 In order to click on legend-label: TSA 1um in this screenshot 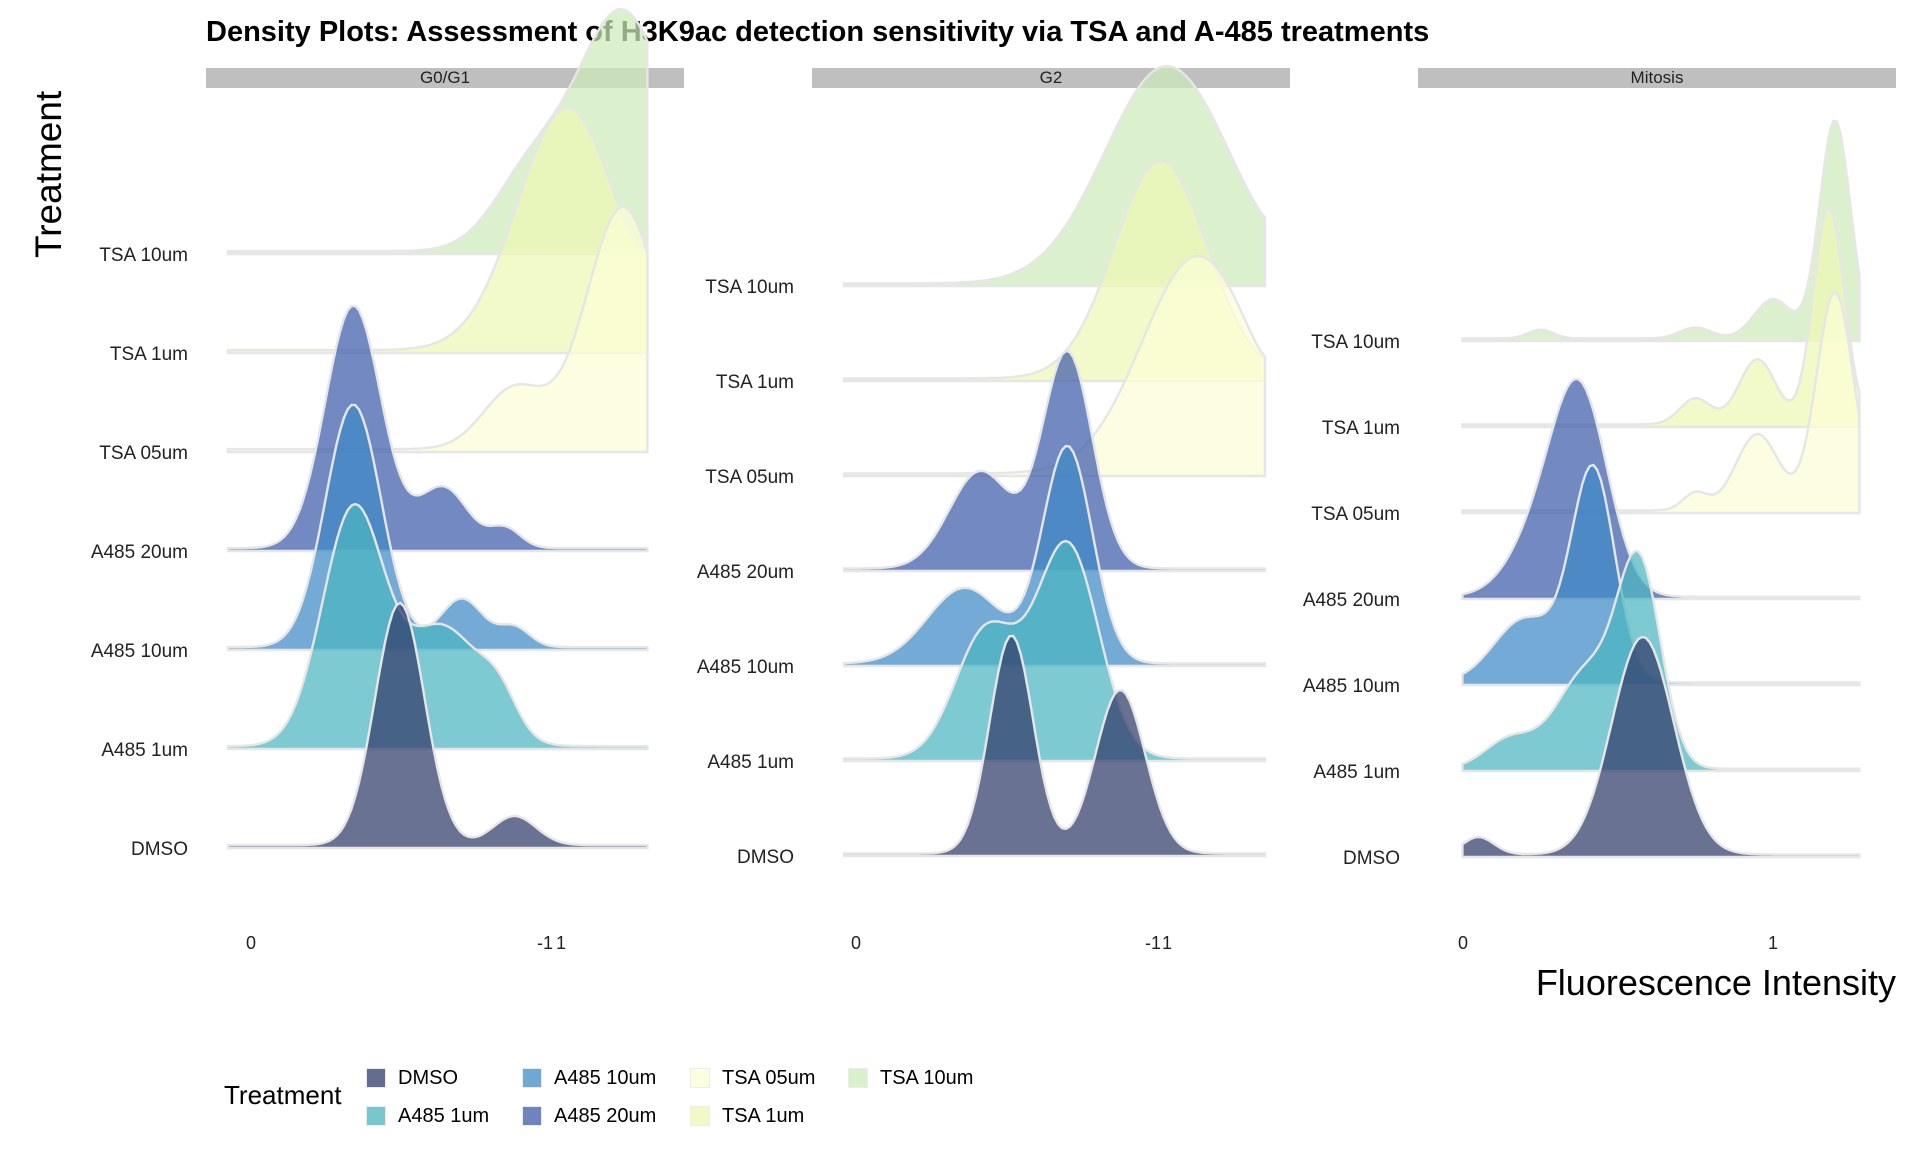, I will do `click(763, 1115)`.